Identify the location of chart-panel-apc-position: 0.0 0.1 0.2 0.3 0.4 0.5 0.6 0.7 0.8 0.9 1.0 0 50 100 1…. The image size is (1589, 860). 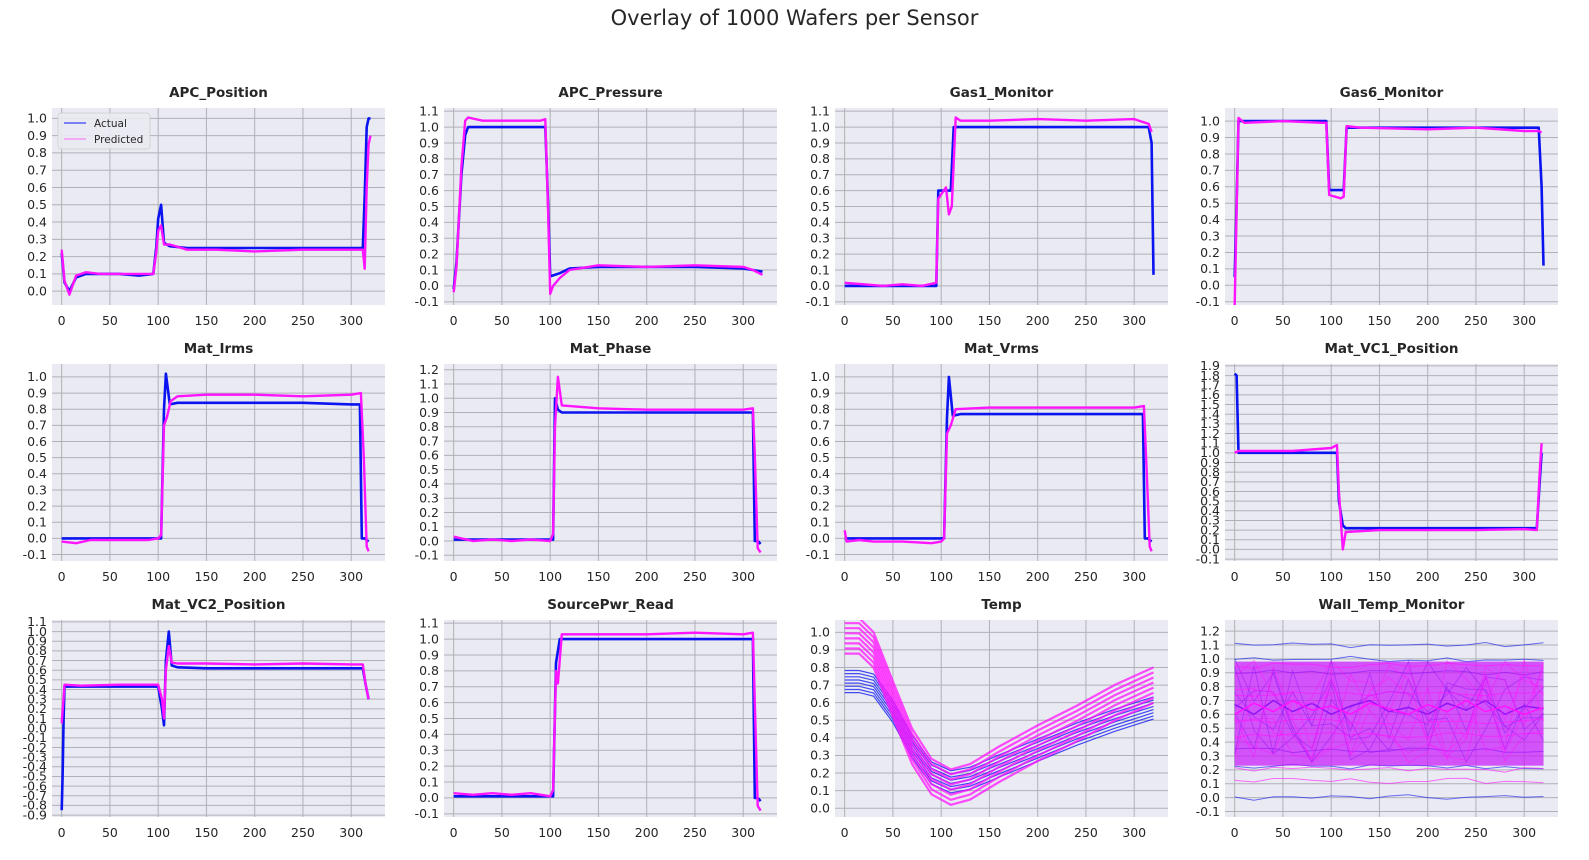
(206, 206).